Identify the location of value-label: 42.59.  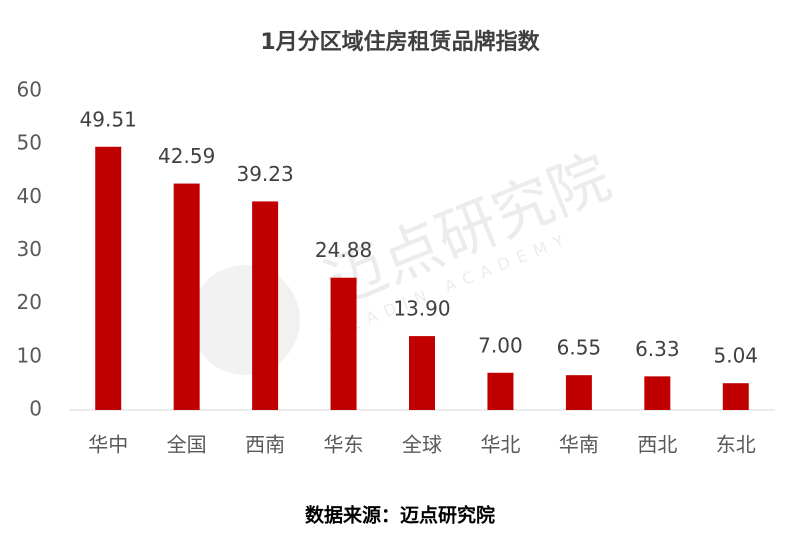
(186, 156).